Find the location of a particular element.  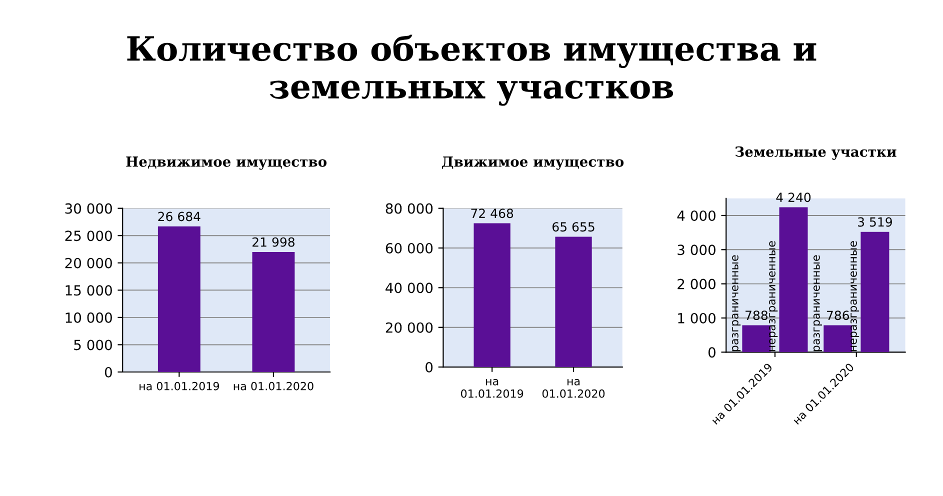

y-tick-label: 60 000 is located at coordinates (409, 248).